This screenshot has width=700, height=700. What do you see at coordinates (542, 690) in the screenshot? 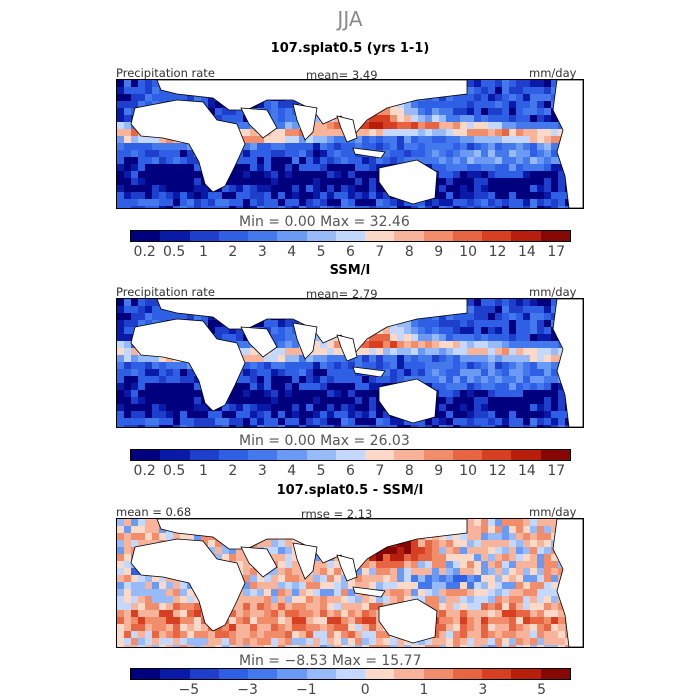
I see `colorbar-tick-label: 5` at bounding box center [542, 690].